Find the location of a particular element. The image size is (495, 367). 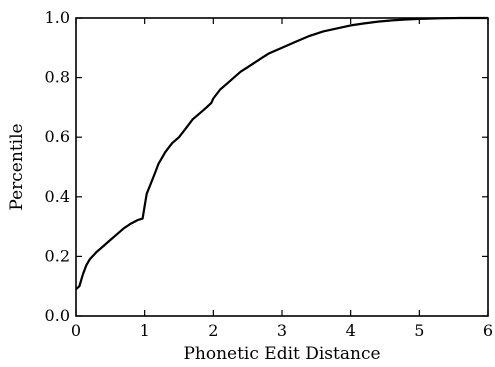

y-tick-label: 0.6 is located at coordinates (57, 136).